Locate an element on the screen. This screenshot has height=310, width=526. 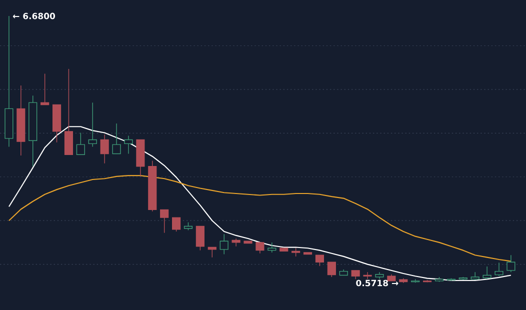
annotation: ← 6.6800 is located at coordinates (34, 16).